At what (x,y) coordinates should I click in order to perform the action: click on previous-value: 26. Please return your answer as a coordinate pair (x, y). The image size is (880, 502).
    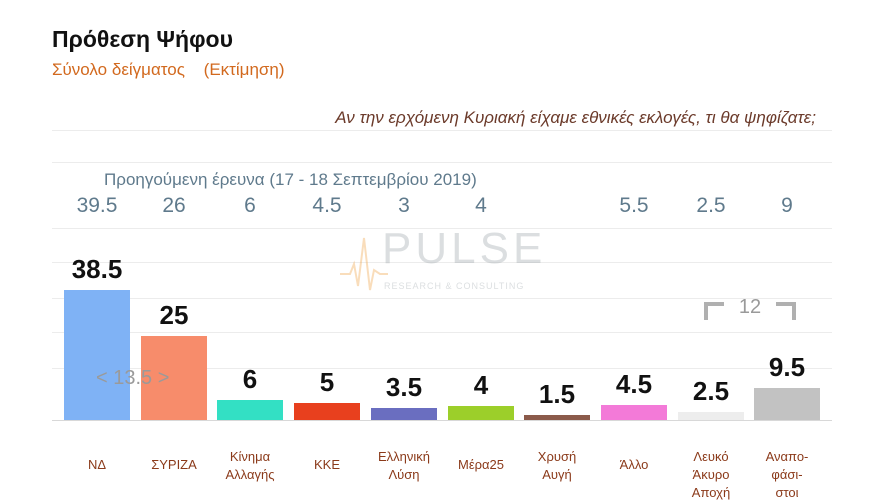
    Looking at the image, I should click on (174, 205).